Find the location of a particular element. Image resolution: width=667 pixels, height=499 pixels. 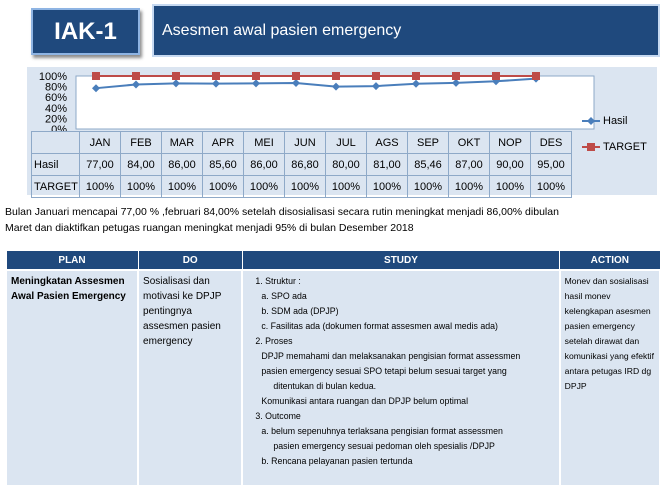

study-struktur-a: a. SPO ada is located at coordinates (284, 296).